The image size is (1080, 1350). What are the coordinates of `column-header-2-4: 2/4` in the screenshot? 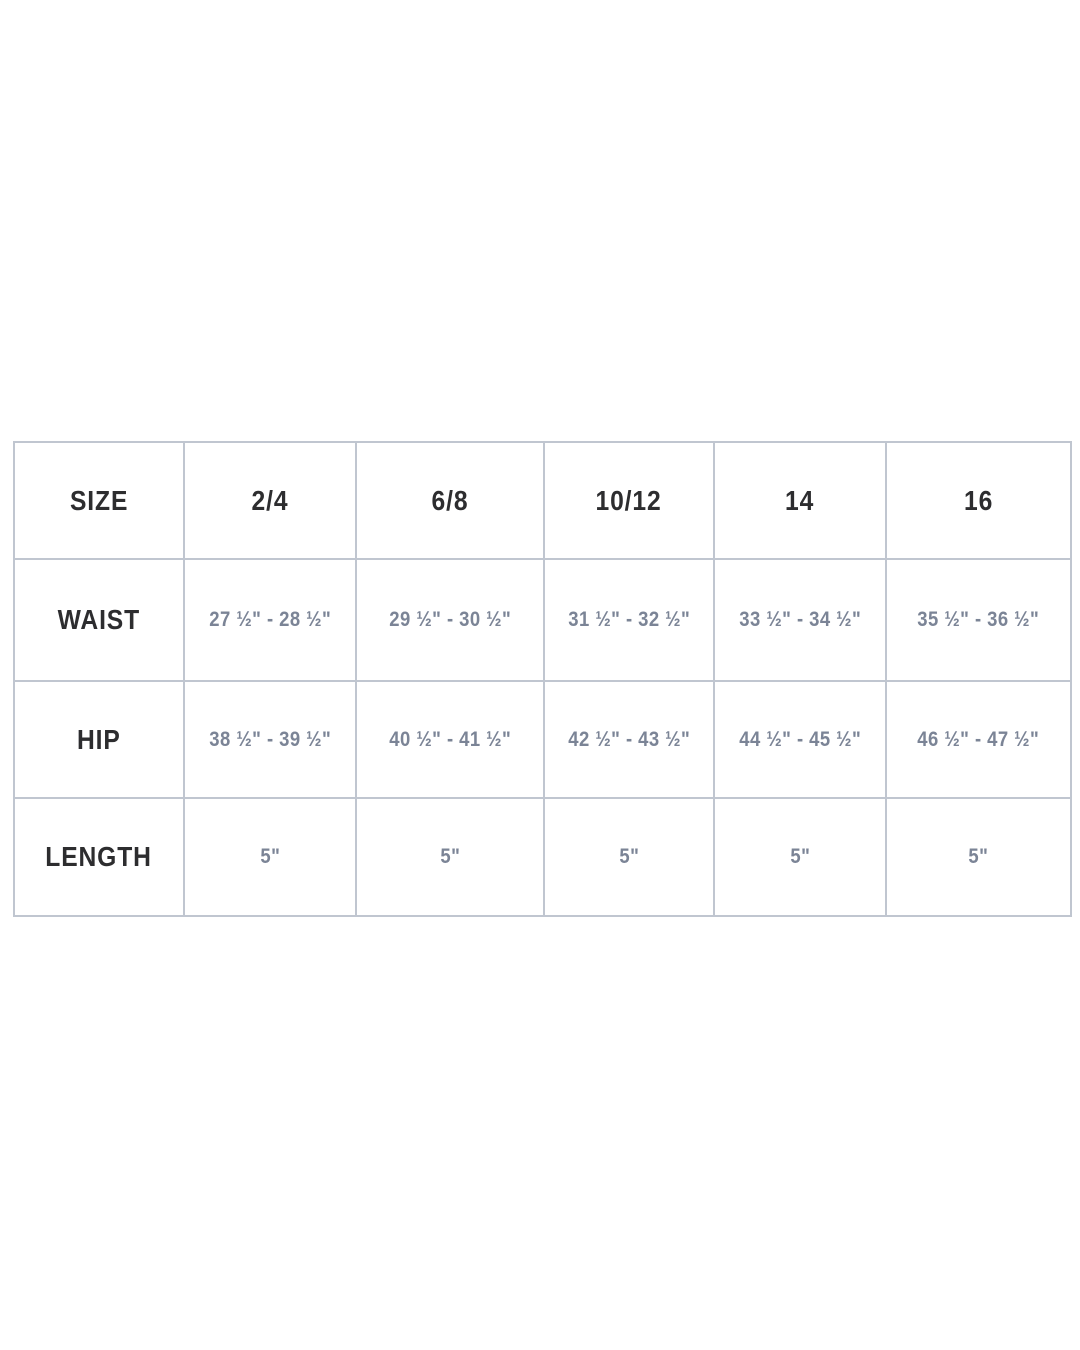 It's located at (270, 500).